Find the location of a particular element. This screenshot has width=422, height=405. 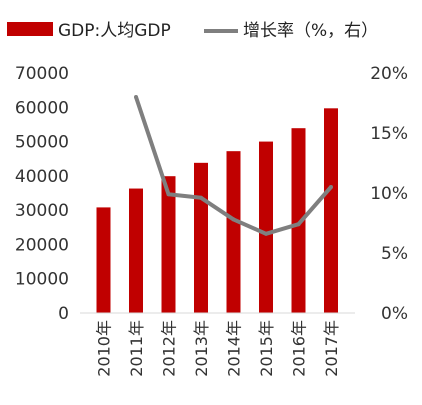

x-tick-label: 2012年 is located at coordinates (169, 348).